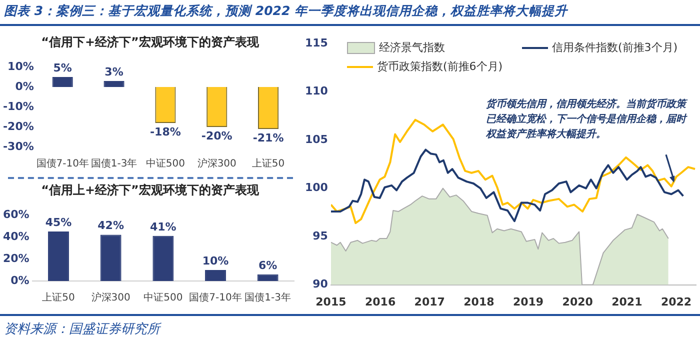 Image resolution: width=700 pixels, height=349 pixels. Describe the element at coordinates (528, 301) in the screenshot. I see `x-tick-label: 2019` at that location.